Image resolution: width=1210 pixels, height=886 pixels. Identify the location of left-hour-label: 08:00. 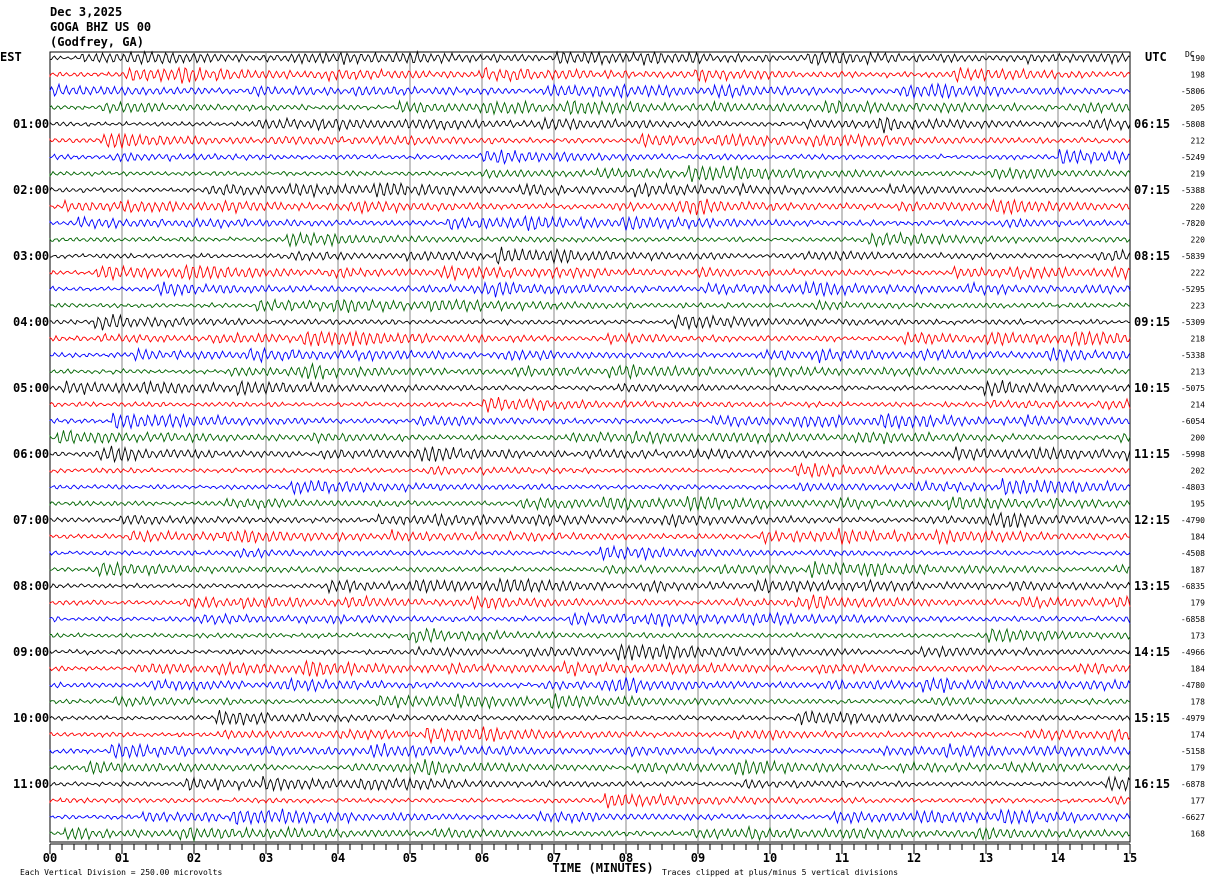
(31, 586).